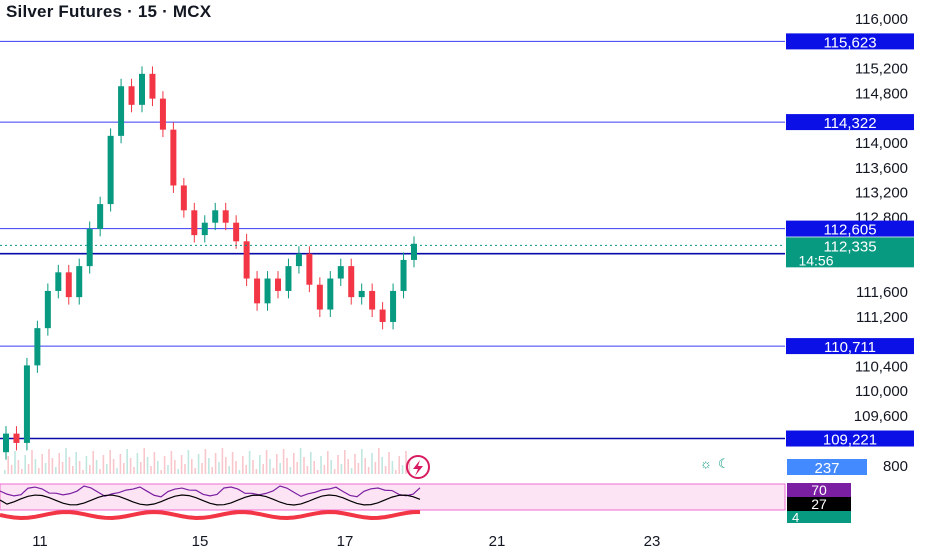 The width and height of the screenshot is (932, 555). Describe the element at coordinates (849, 123) in the screenshot. I see `level-tag-label: 114,322` at that location.